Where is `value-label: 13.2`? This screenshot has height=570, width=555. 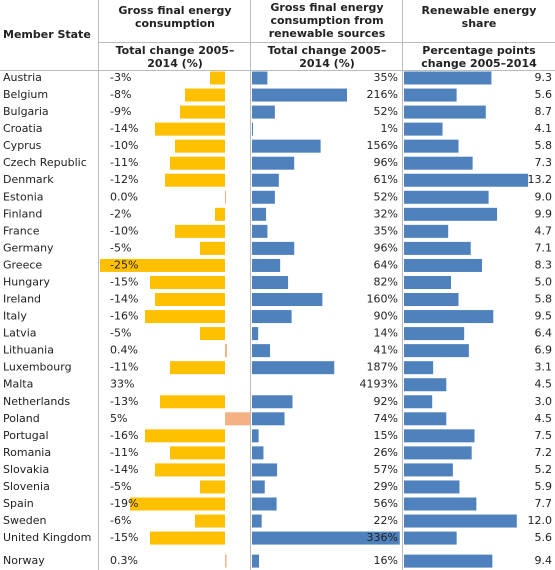 value-label: 13.2 is located at coordinates (540, 179).